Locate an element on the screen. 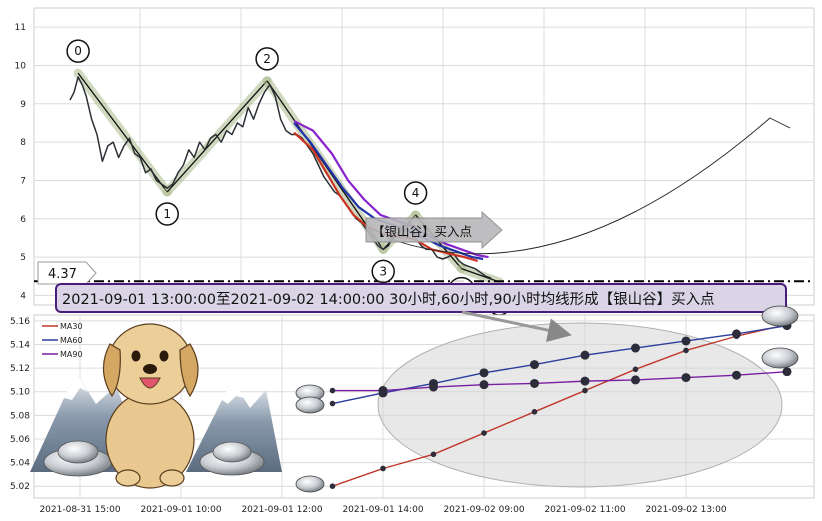 The image size is (822, 521). bottom-y-tick-label: 5.10 is located at coordinates (20, 393).